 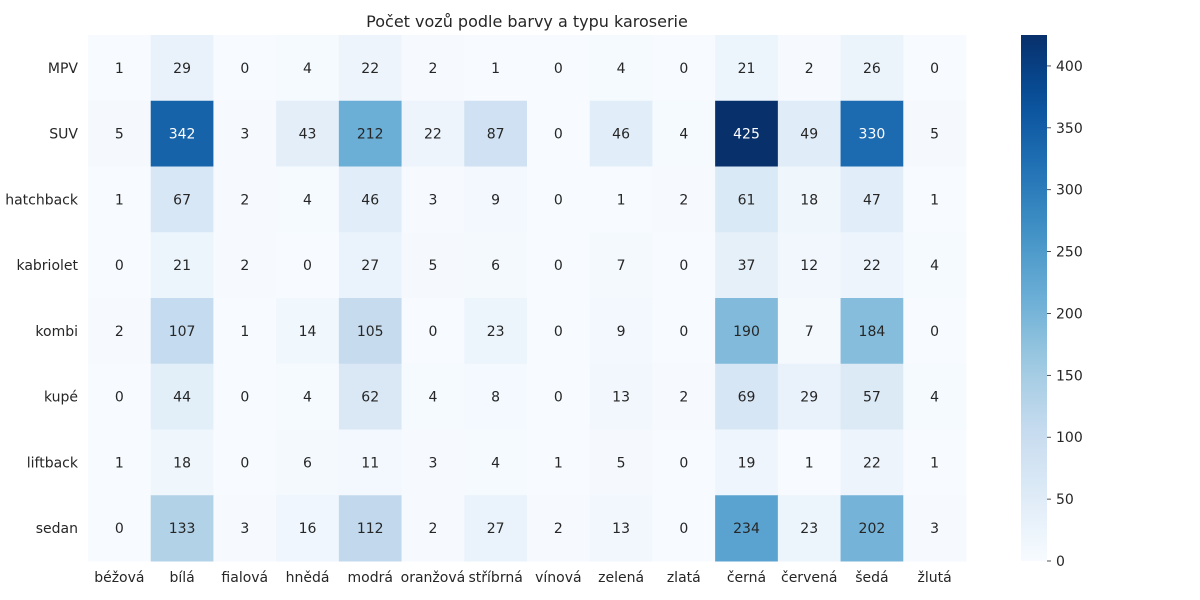 I want to click on cell-value-label: 6, so click(x=307, y=463).